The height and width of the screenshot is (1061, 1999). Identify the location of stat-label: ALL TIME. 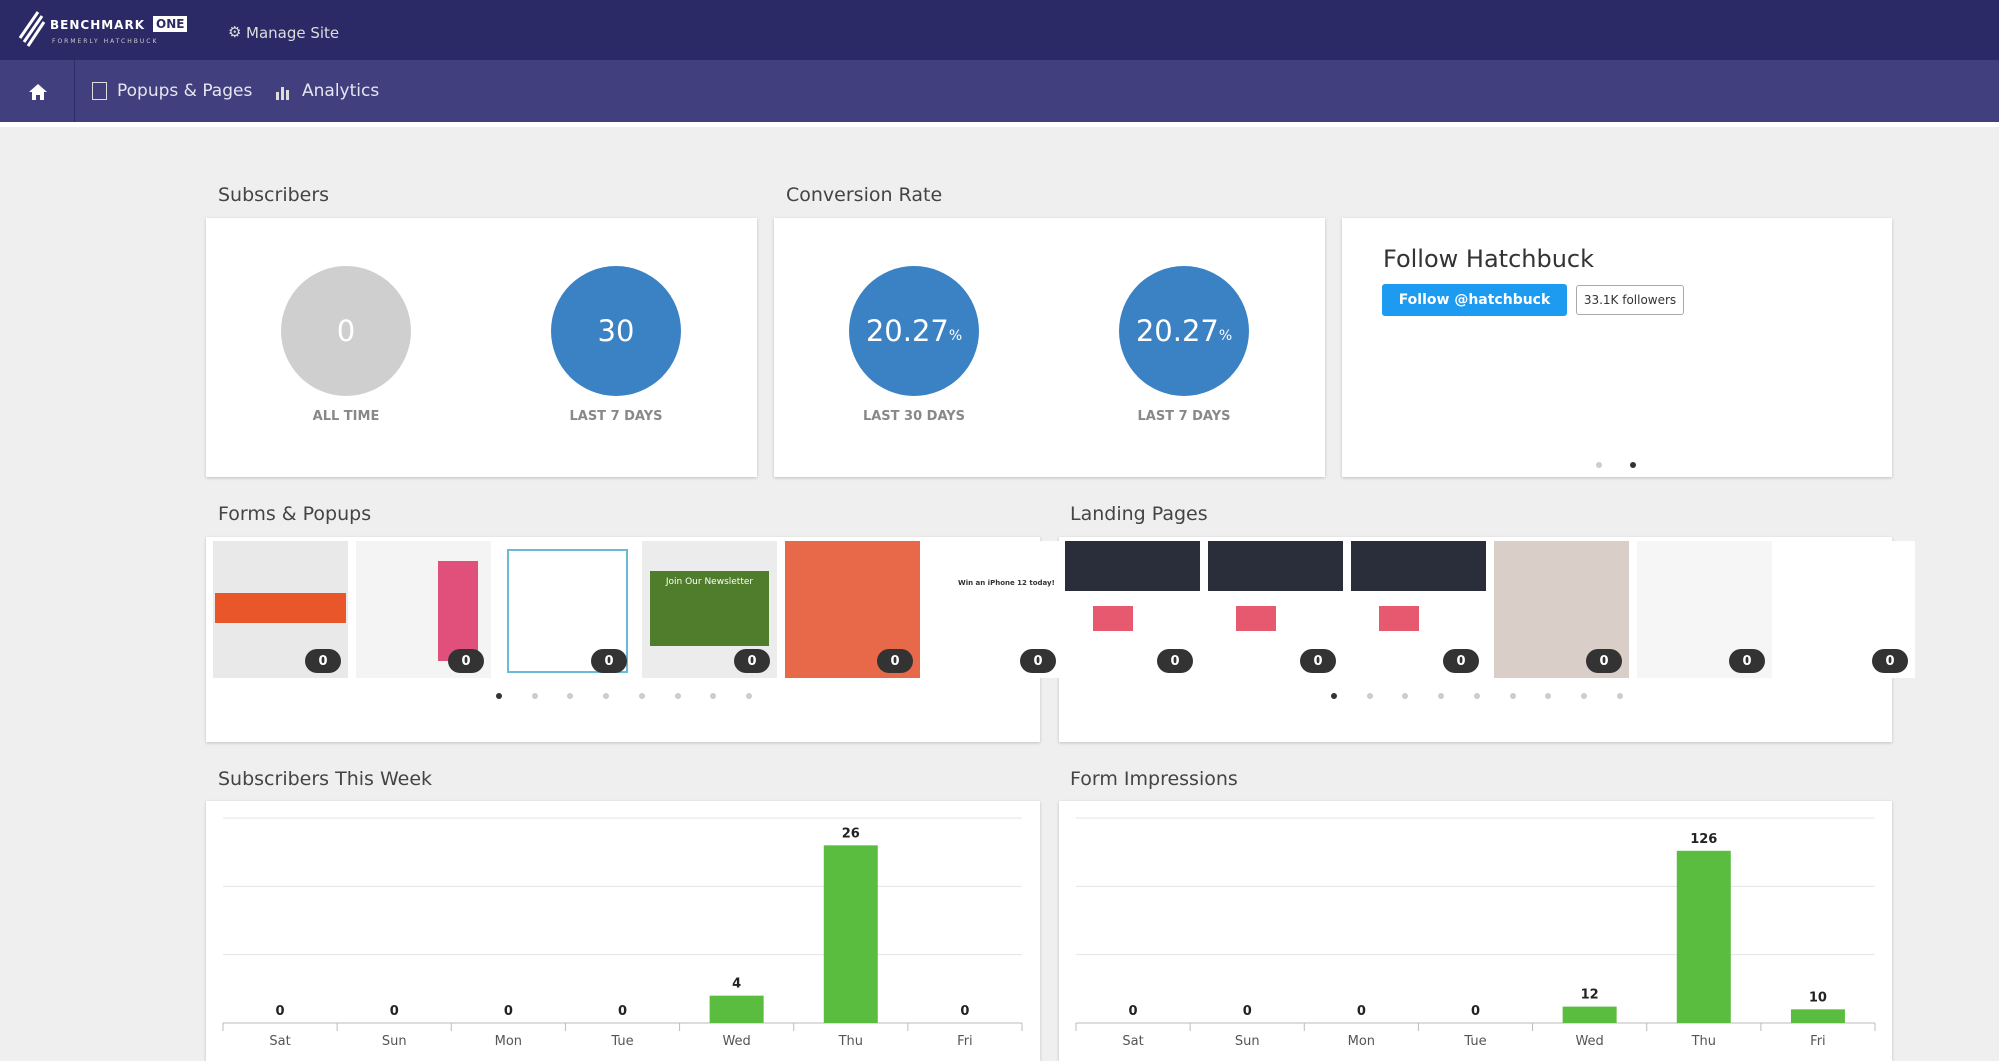
(346, 416).